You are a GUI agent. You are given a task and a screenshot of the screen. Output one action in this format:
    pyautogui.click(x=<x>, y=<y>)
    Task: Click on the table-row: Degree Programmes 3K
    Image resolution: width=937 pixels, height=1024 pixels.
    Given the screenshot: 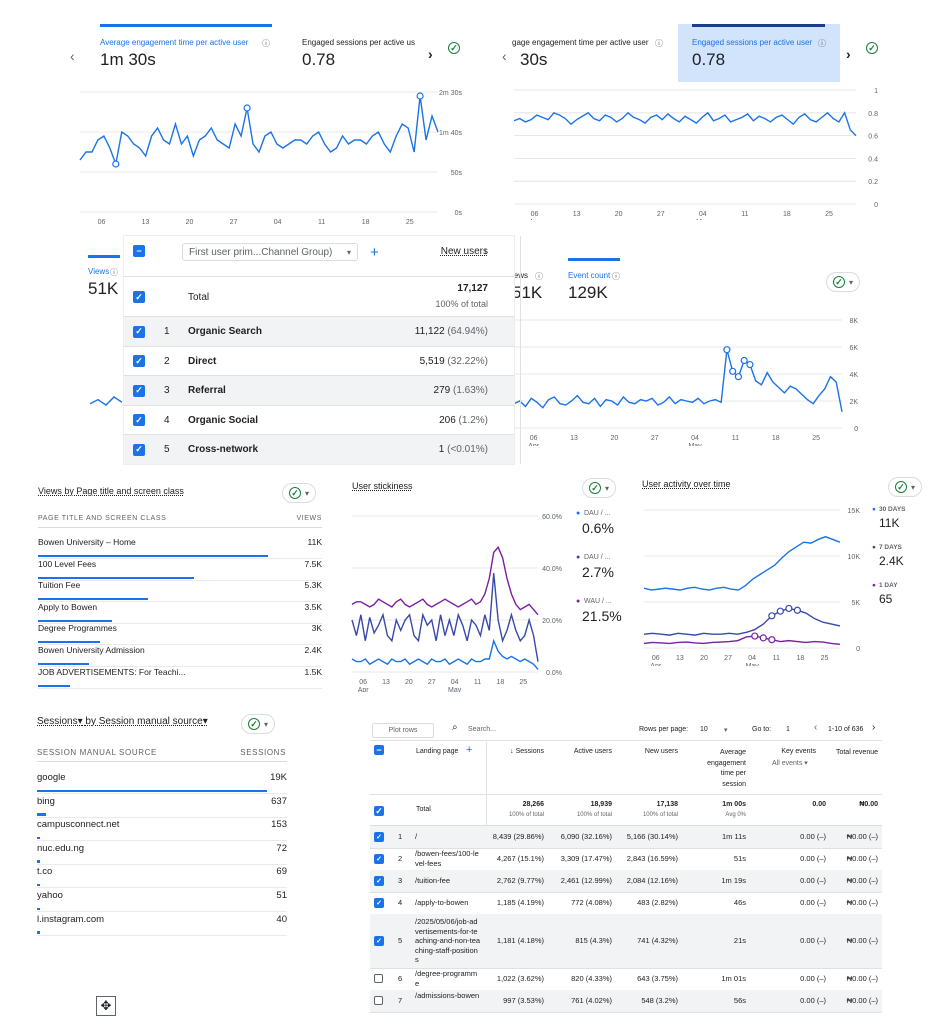 What is the action you would take?
    pyautogui.click(x=180, y=634)
    